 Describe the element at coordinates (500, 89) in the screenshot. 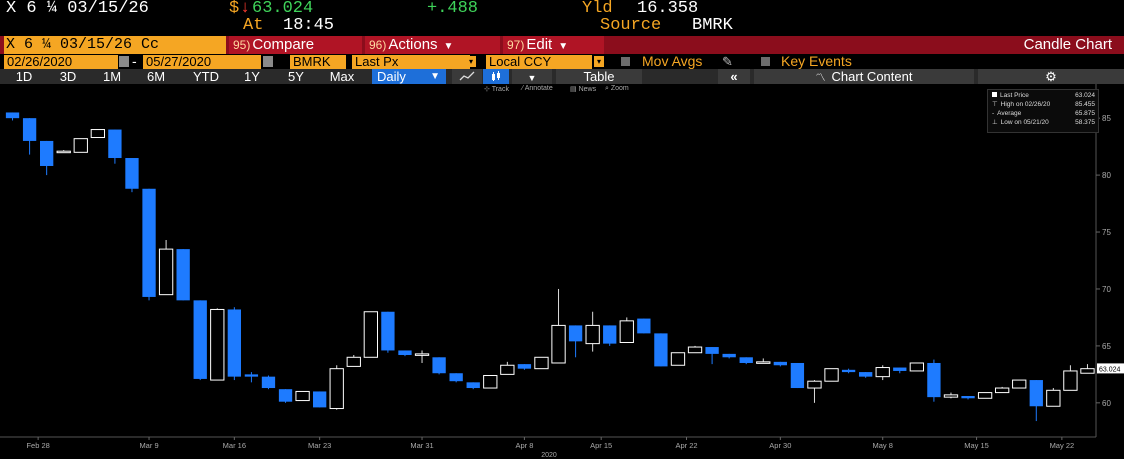

I see `track-label: Track` at that location.